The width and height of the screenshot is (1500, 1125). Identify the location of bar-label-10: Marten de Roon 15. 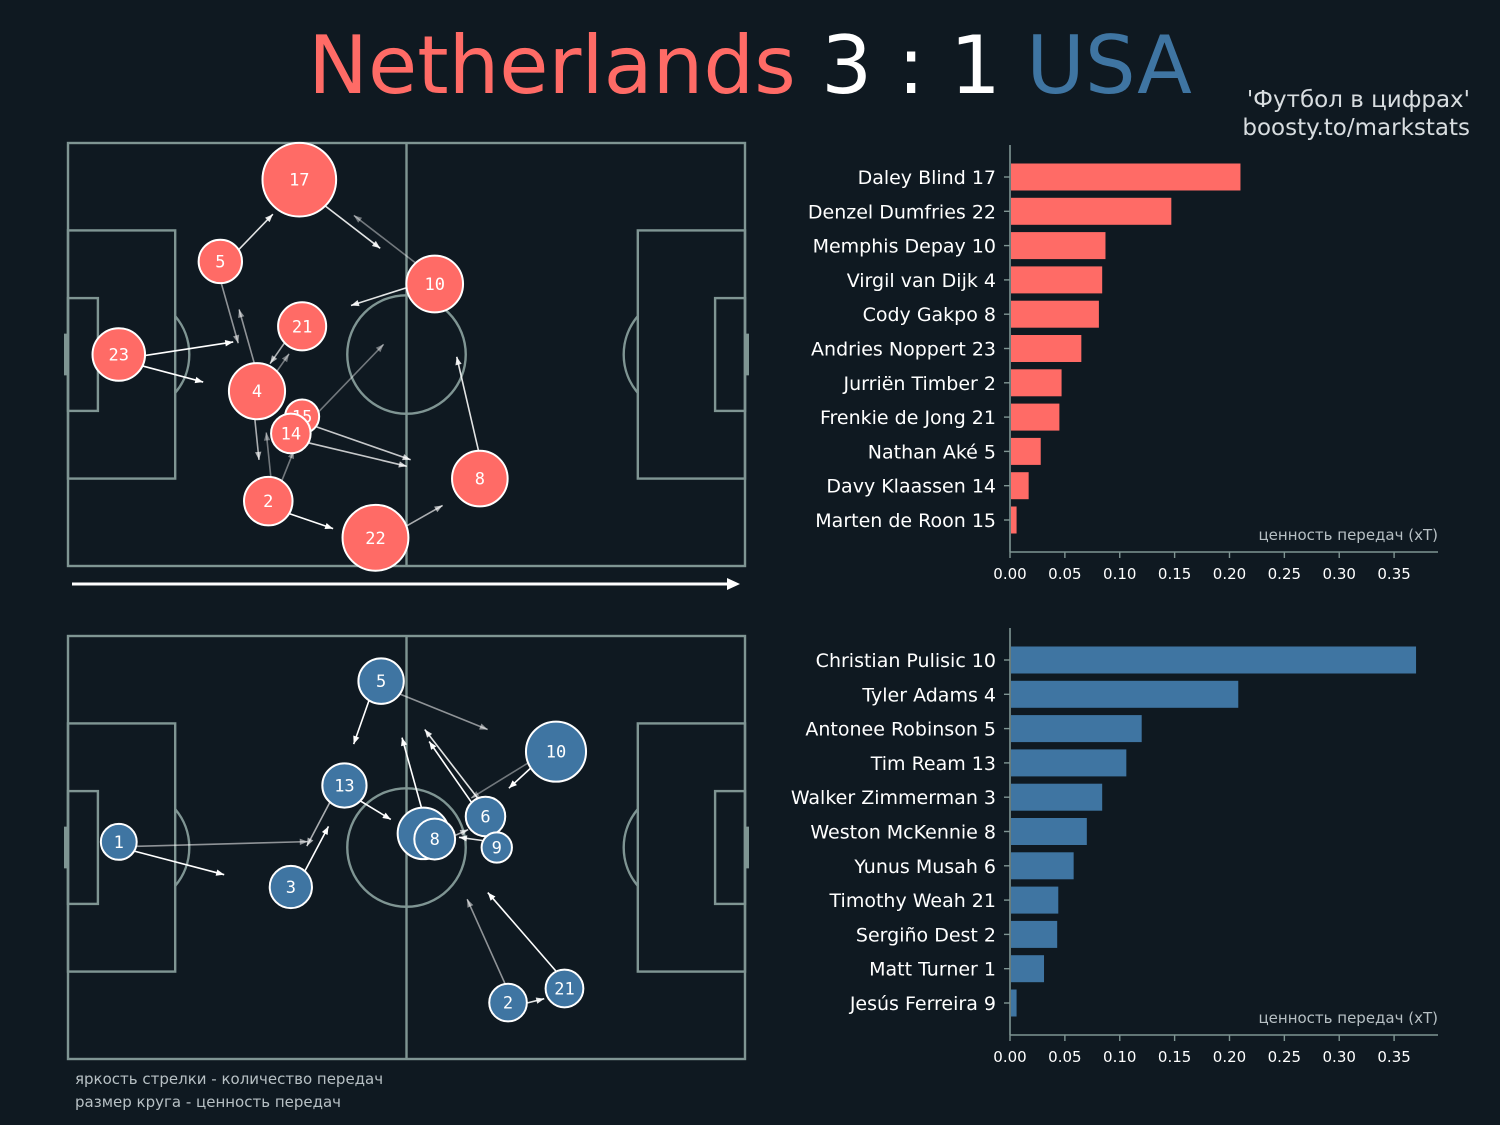
(905, 521).